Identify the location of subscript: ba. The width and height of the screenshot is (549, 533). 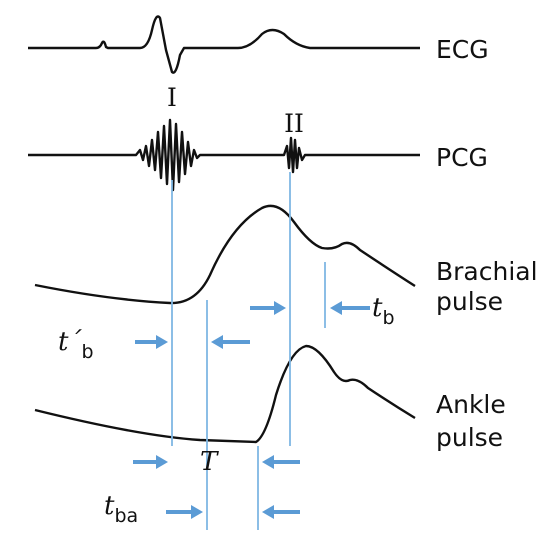
(126, 516).